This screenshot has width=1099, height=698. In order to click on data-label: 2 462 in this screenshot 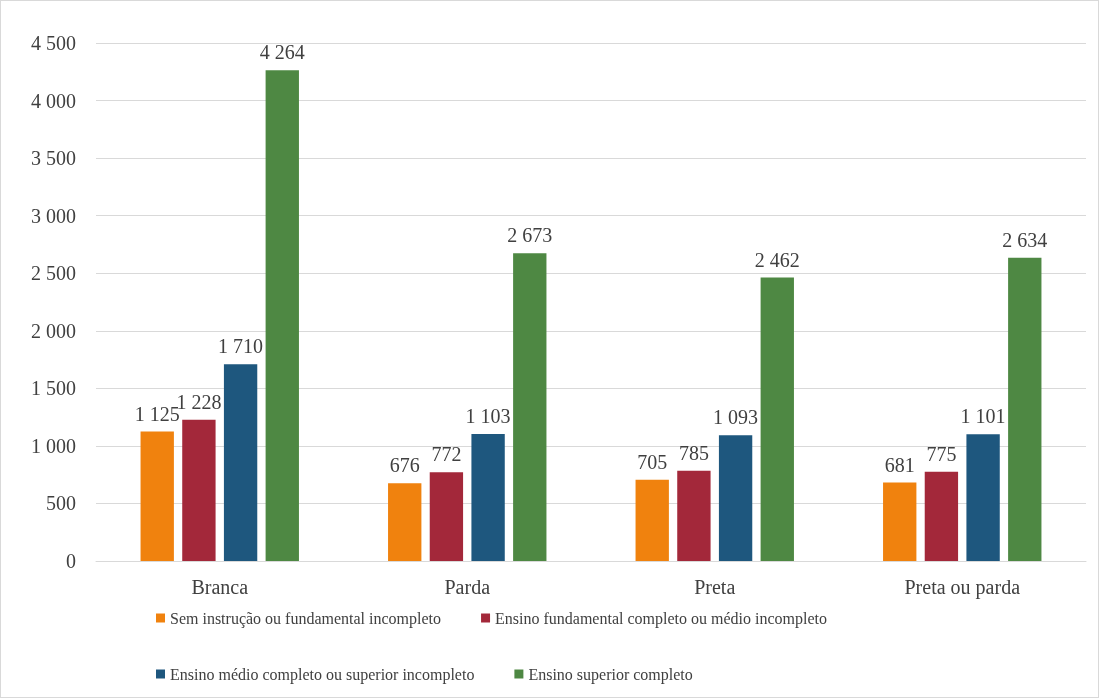, I will do `click(777, 259)`.